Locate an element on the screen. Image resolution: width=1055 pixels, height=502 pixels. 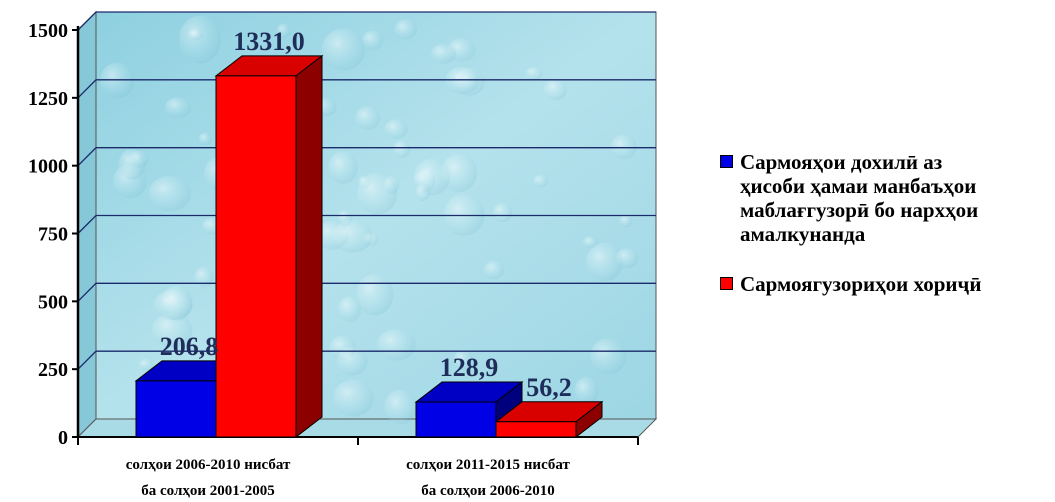
y-tick-label: 1500 is located at coordinates (48, 31).